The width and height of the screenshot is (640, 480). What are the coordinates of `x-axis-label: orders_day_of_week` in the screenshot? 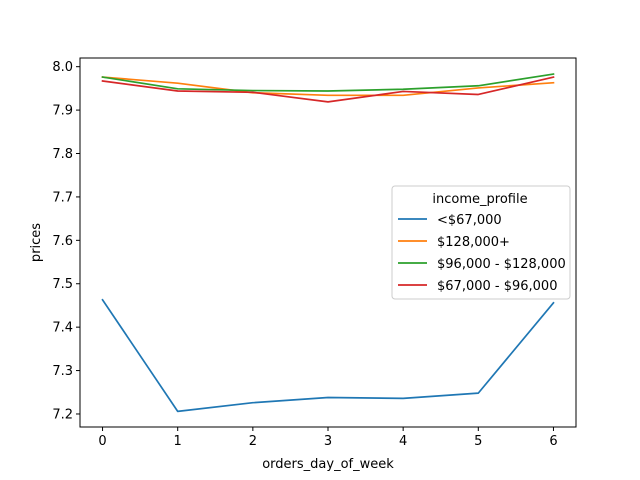 It's located at (328, 464).